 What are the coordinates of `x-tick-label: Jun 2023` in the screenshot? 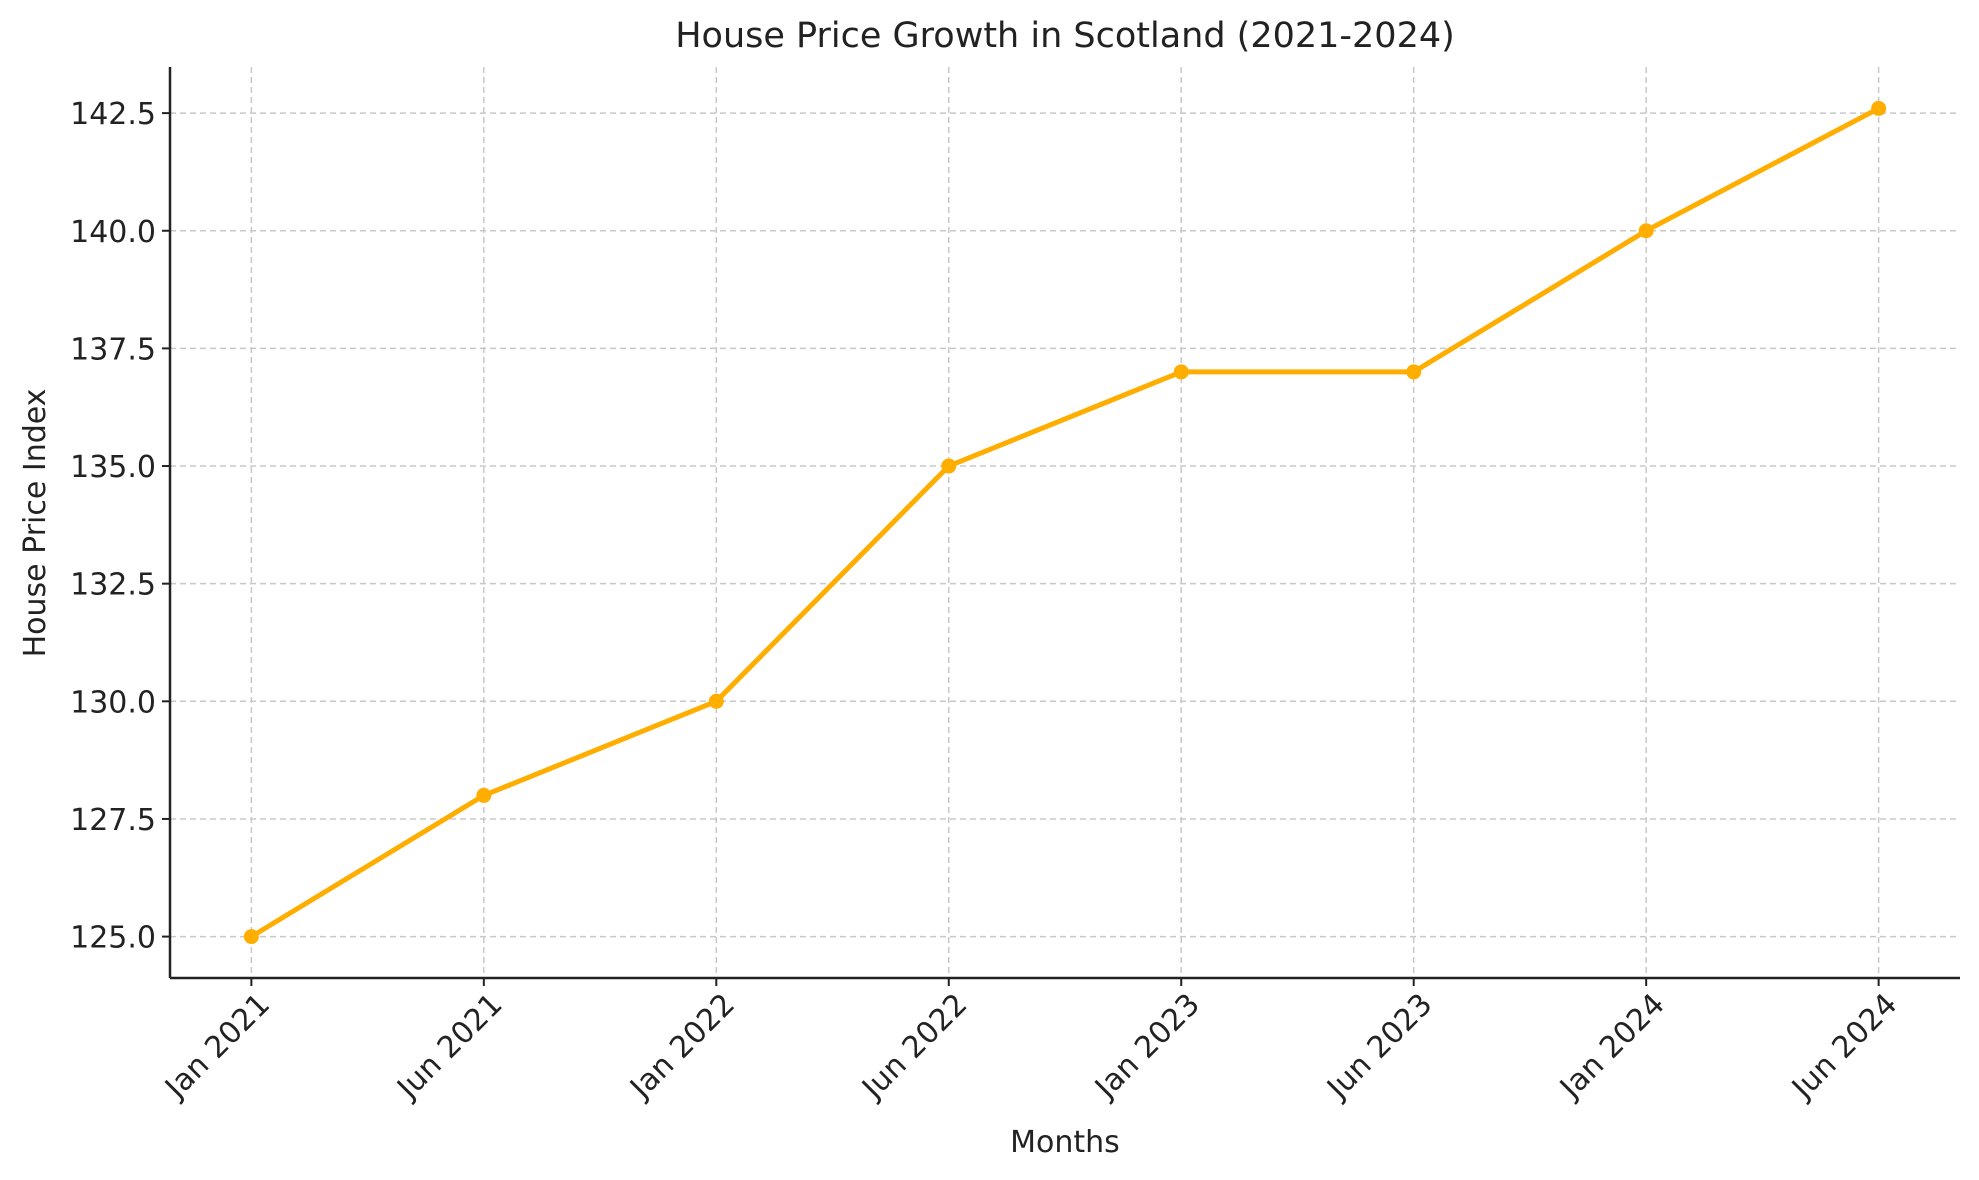 It's located at (1379, 1047).